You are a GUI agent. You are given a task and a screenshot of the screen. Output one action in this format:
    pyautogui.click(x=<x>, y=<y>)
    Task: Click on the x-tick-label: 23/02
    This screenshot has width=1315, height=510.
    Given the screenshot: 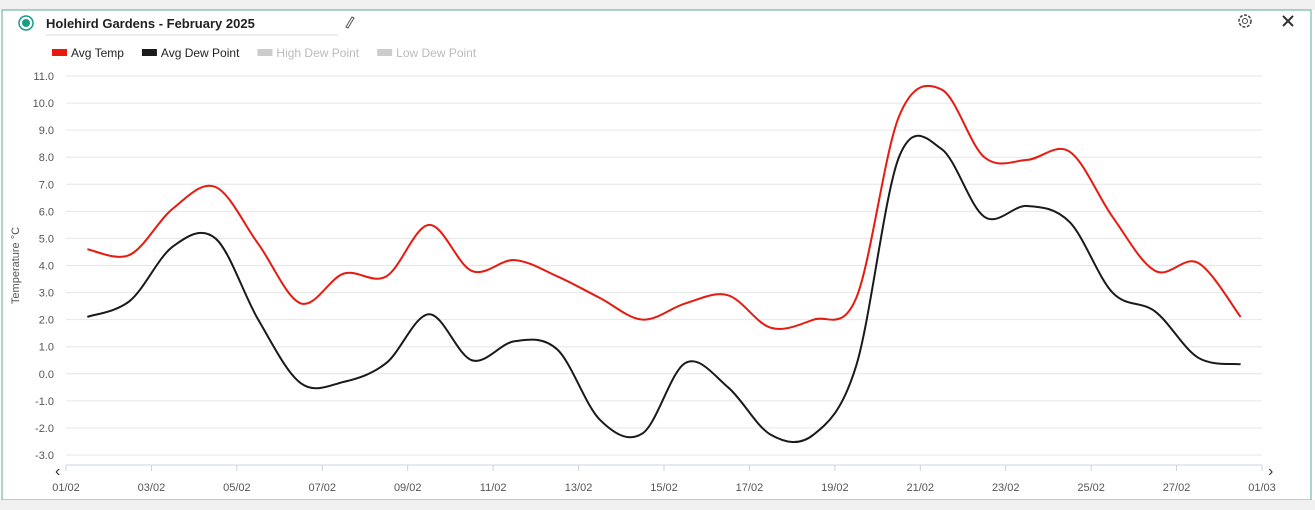 What is the action you would take?
    pyautogui.click(x=1006, y=488)
    